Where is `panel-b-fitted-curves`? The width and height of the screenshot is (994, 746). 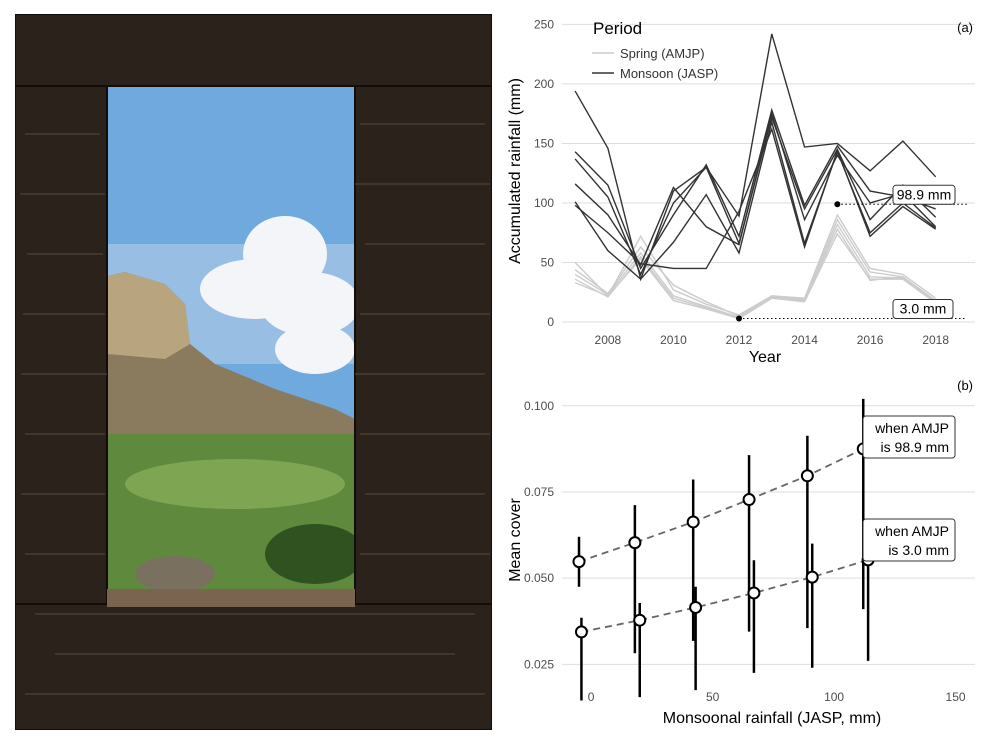
panel-b-fitted-curves is located at coordinates (723, 540).